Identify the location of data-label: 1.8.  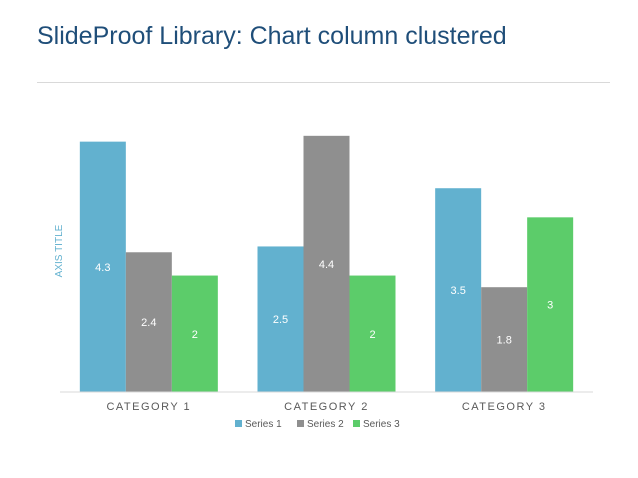
(504, 341).